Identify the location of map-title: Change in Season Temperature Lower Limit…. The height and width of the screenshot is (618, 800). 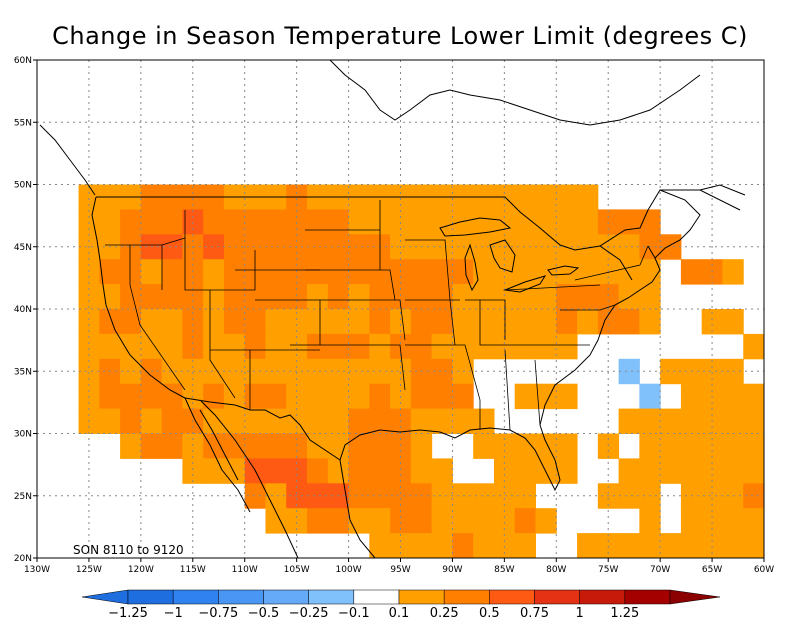
(400, 36).